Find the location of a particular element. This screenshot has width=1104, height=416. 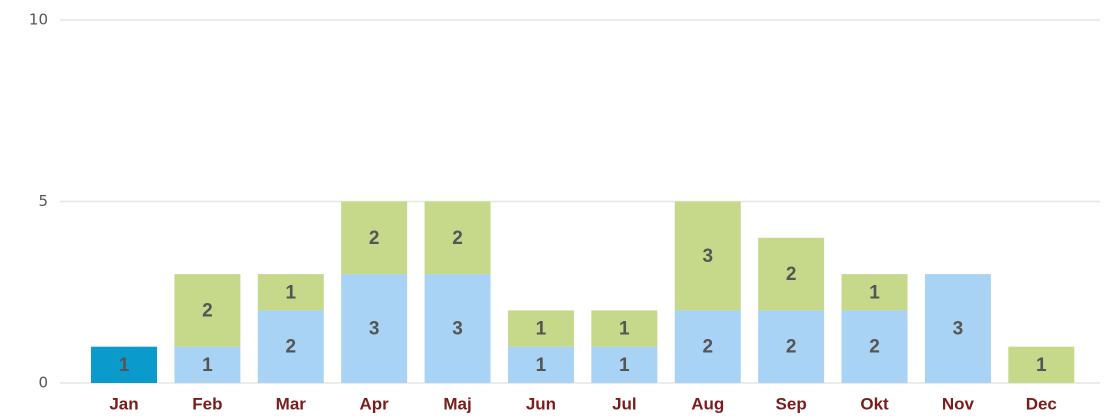

x-tick-label: Aug is located at coordinates (707, 403).